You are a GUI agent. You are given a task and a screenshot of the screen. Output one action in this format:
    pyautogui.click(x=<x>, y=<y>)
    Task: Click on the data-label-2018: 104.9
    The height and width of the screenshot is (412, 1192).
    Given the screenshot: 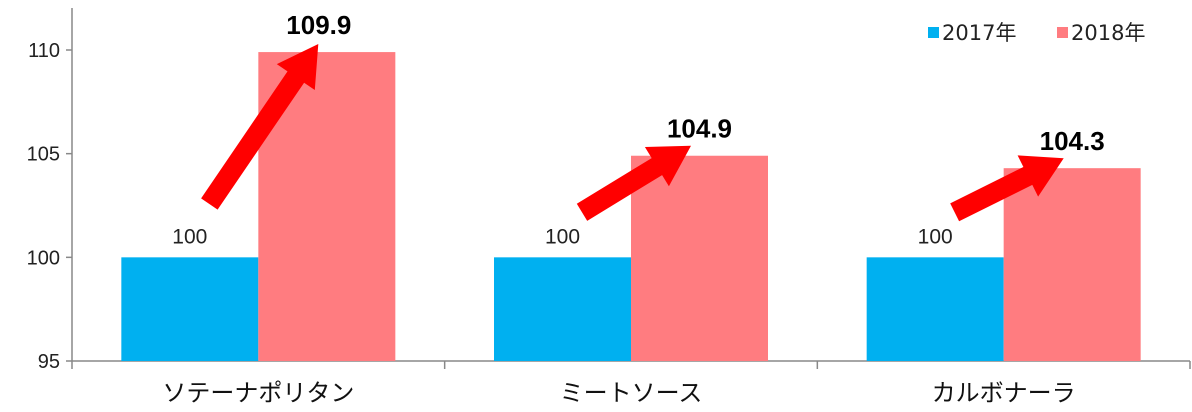 What is the action you would take?
    pyautogui.click(x=699, y=129)
    